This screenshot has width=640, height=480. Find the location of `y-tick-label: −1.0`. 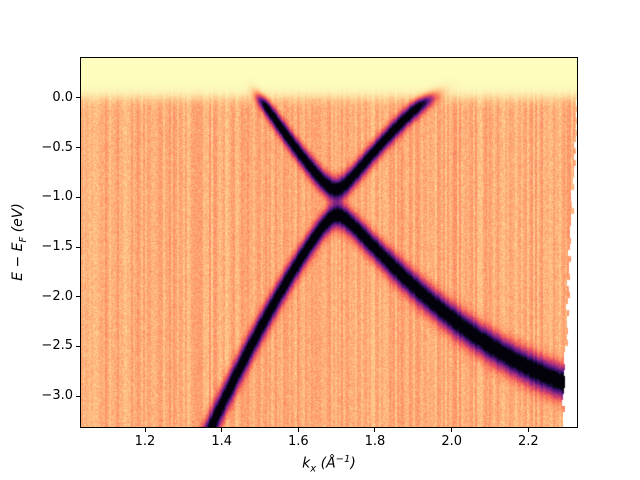

y-tick-label: −1.0 is located at coordinates (57, 197).